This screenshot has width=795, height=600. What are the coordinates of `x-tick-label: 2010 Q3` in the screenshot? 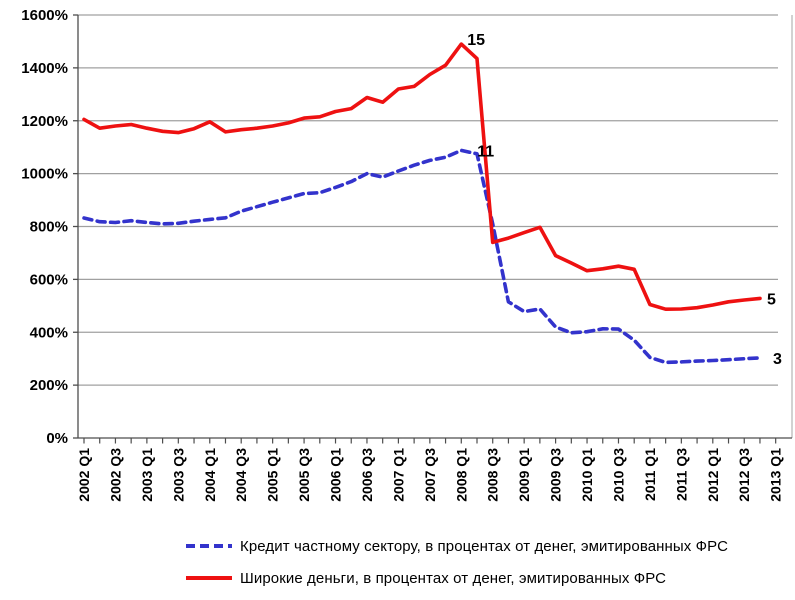 It's located at (618, 475).